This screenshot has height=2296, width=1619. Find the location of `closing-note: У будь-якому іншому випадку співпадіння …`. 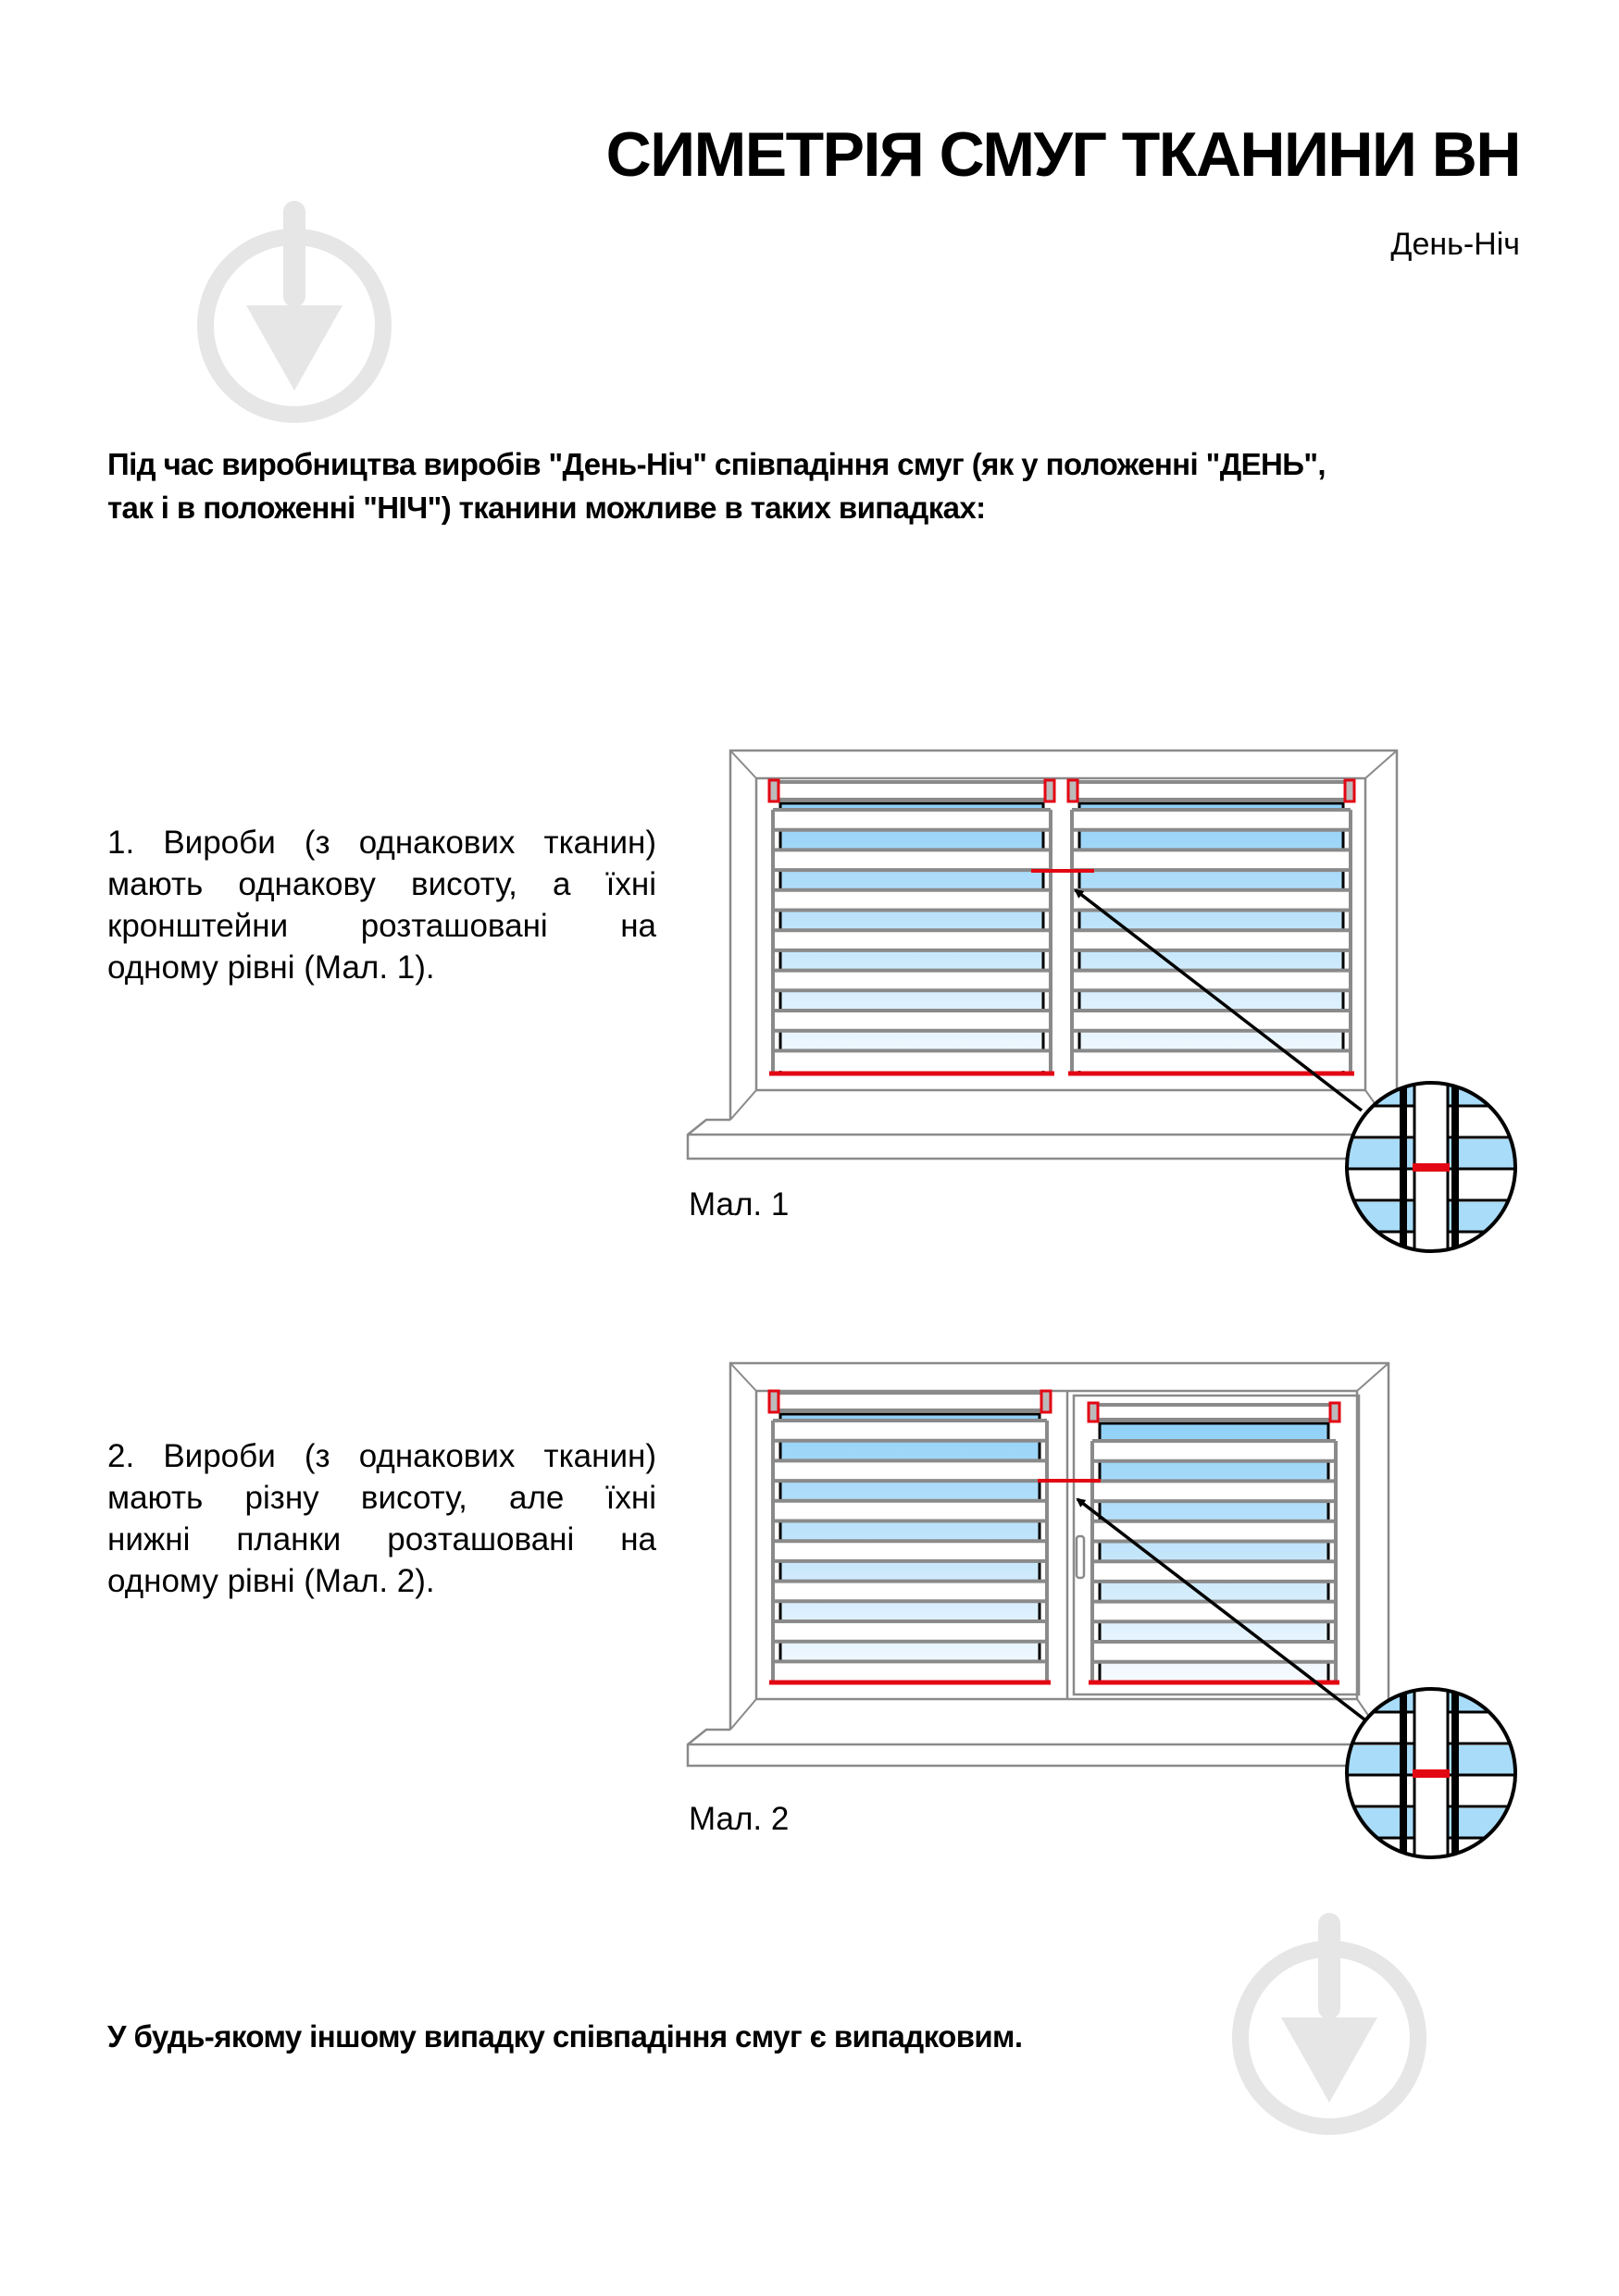

closing-note: У будь-якому іншому випадку співпадіння … is located at coordinates (565, 2037).